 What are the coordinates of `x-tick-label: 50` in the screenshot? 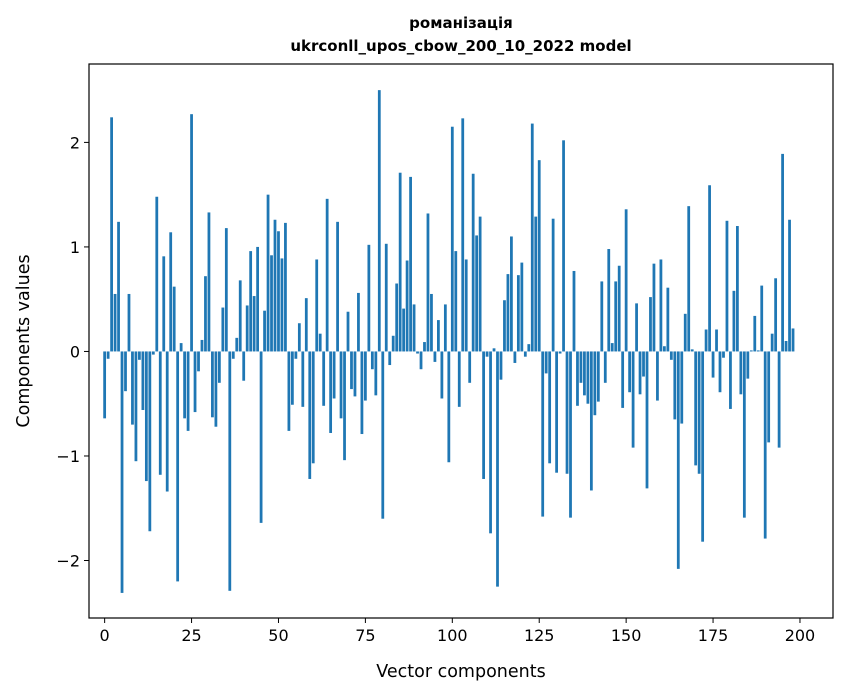 It's located at (278, 635).